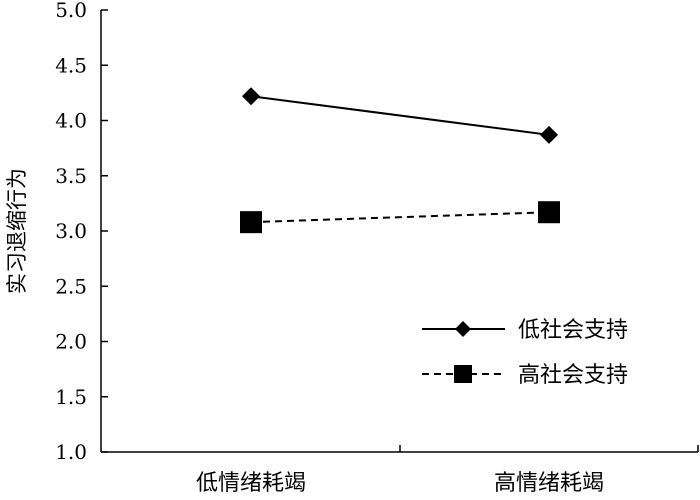  Describe the element at coordinates (71, 176) in the screenshot. I see `y-tick-label: 3.5` at that location.